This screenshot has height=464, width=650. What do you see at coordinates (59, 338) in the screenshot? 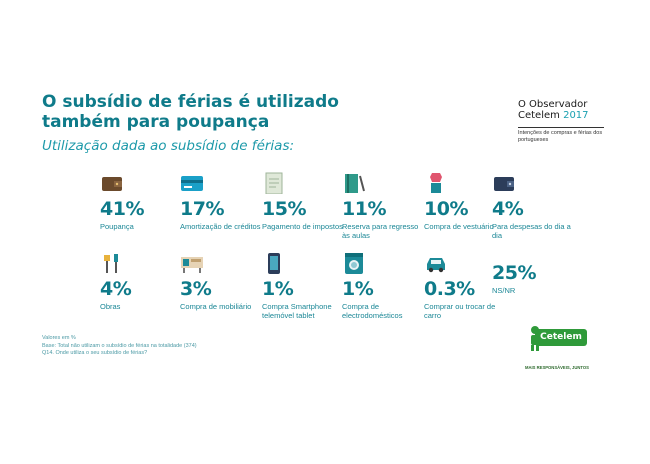
I see `footnote-1: Valores em %` at bounding box center [59, 338].